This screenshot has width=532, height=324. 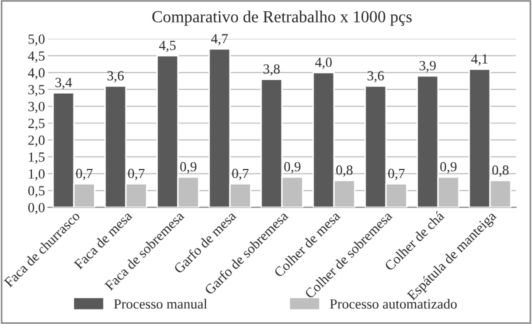 What do you see at coordinates (63, 84) in the screenshot?
I see `data-label: 3,4` at bounding box center [63, 84].